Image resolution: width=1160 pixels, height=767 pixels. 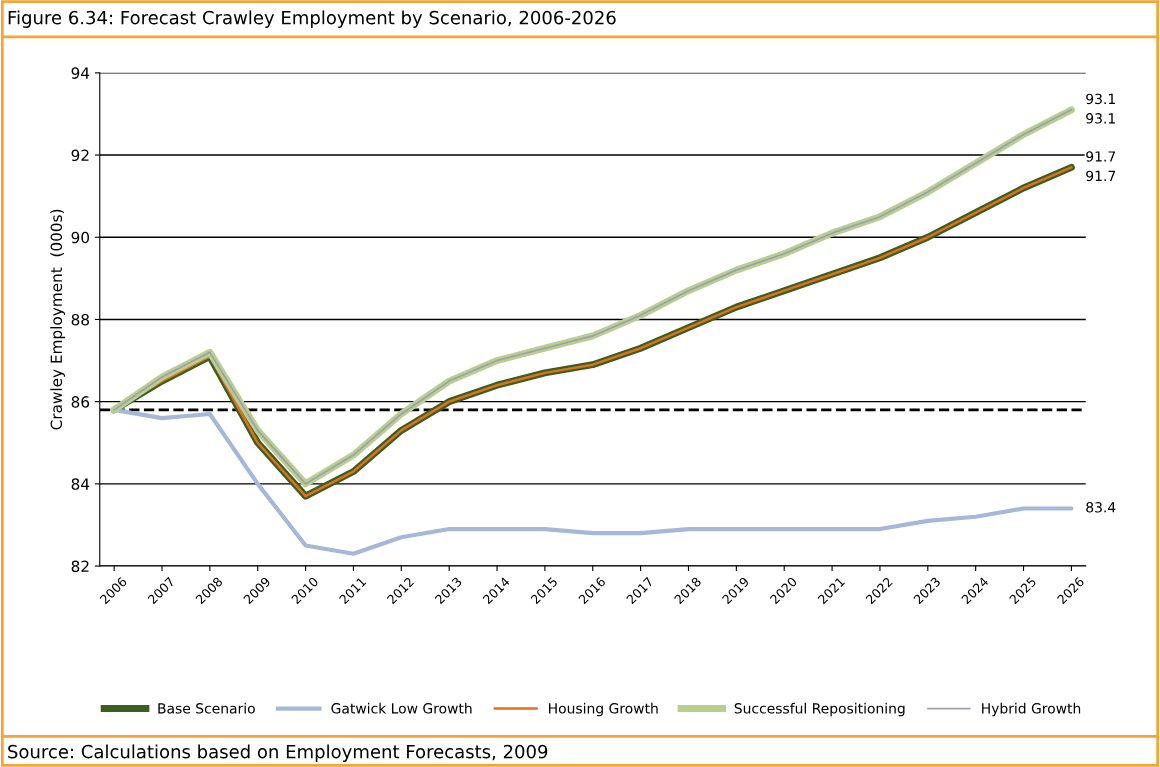 I want to click on y-tick-label: 92, so click(x=80, y=155).